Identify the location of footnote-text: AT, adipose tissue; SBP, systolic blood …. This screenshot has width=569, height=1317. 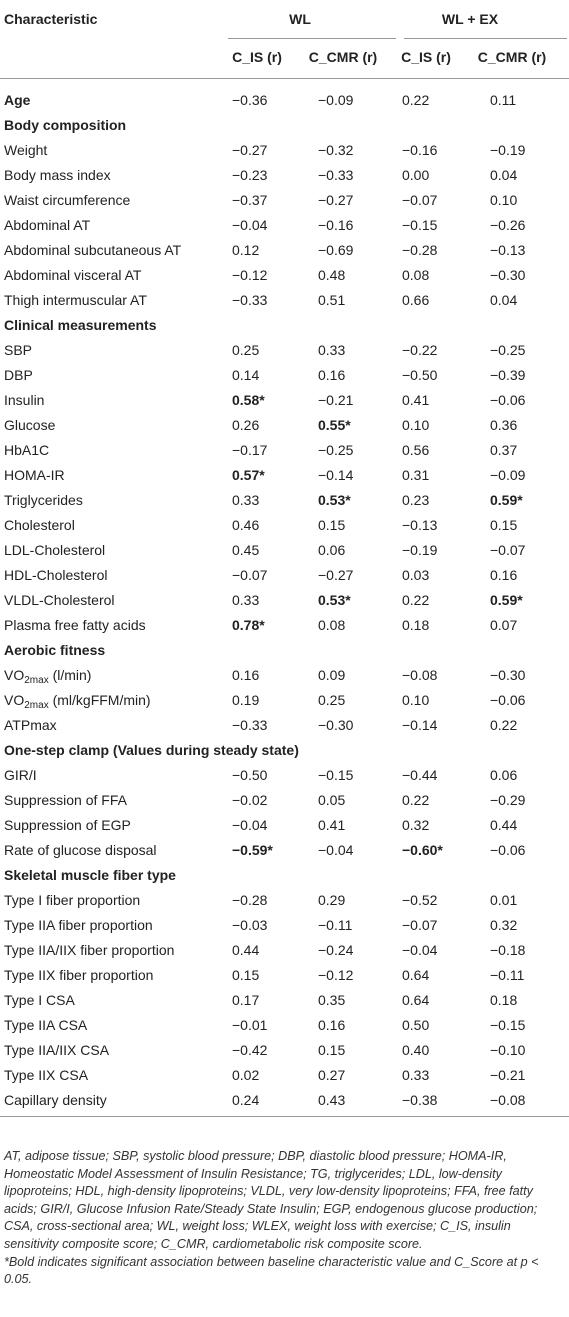
(271, 1200).